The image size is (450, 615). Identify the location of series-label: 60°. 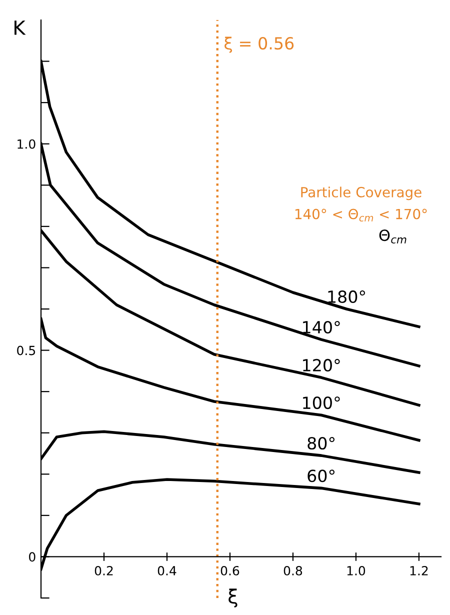
(321, 476).